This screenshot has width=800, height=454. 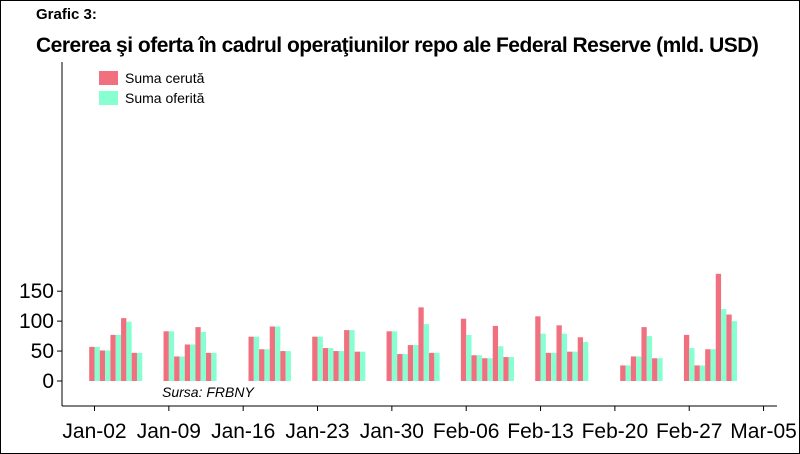 What do you see at coordinates (540, 431) in the screenshot?
I see `x-tick-label: Feb-13` at bounding box center [540, 431].